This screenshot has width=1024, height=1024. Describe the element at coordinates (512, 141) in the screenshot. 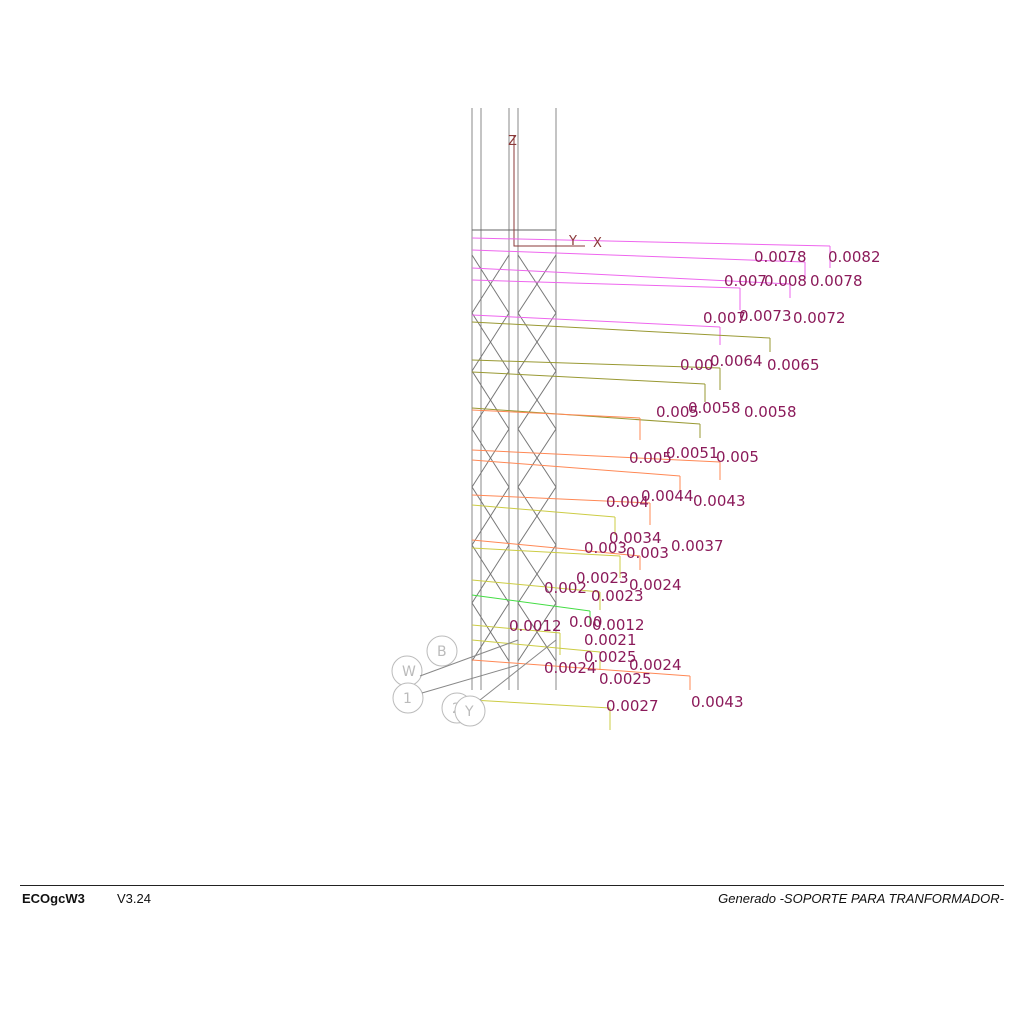

I see `axis-z-label: Z` at that location.